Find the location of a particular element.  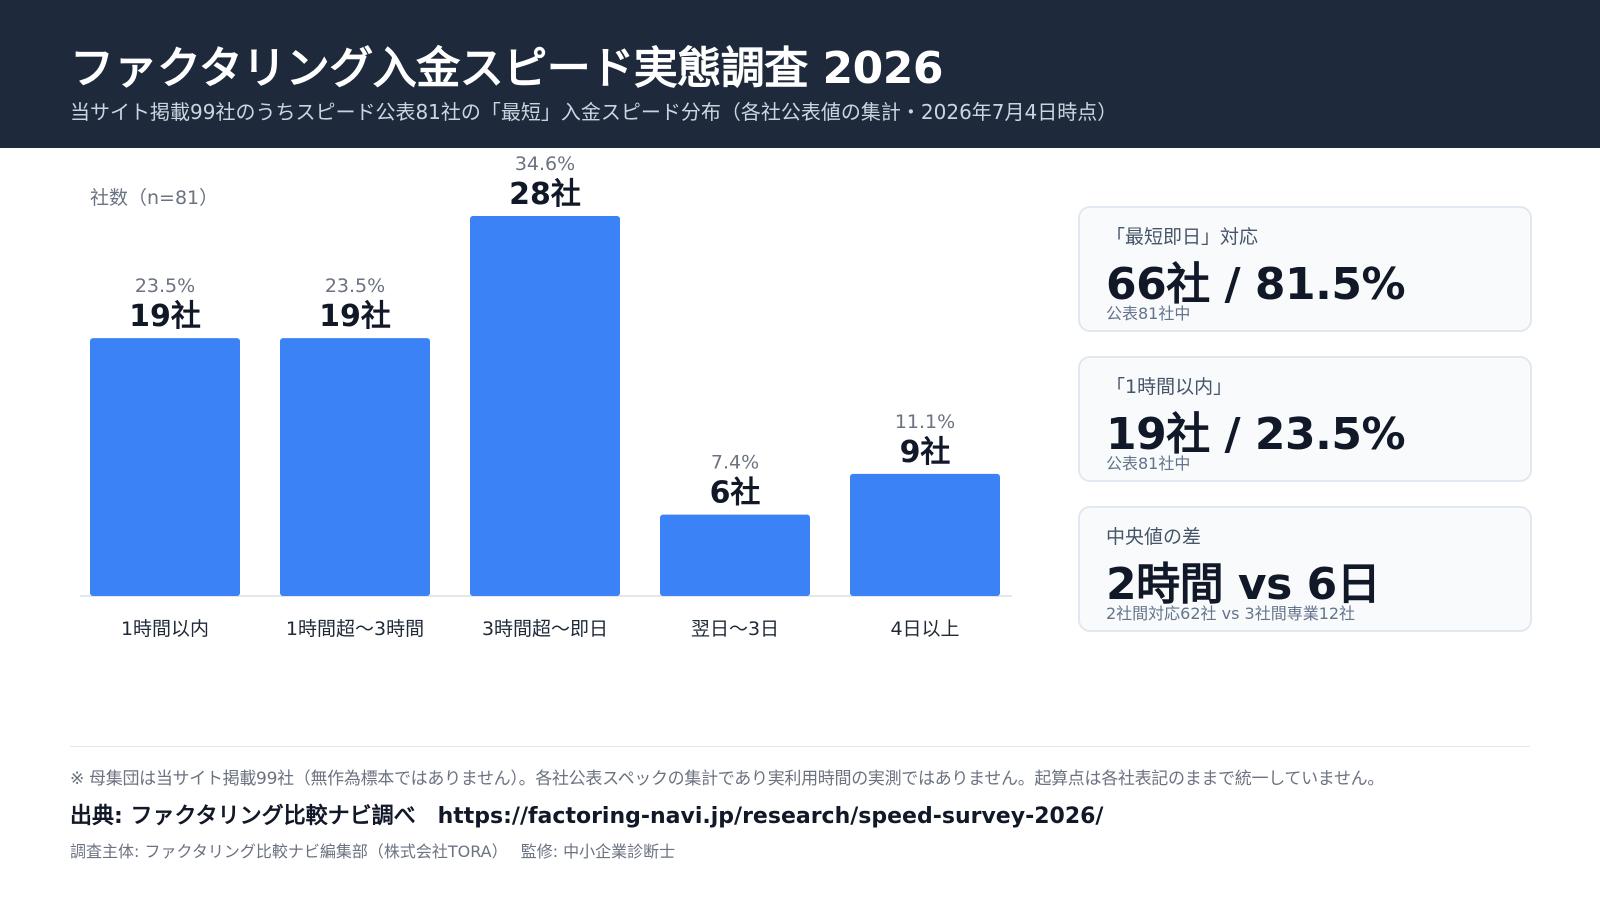

stat-card-label: 「1時間以内」 is located at coordinates (1169, 387).